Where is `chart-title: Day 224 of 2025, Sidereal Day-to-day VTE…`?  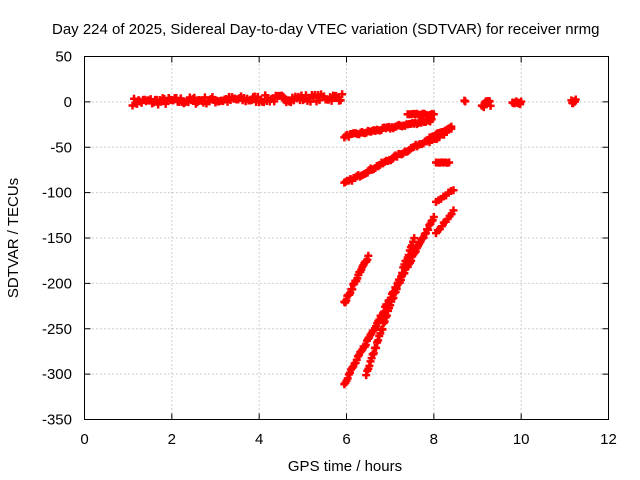
chart-title: Day 224 of 2025, Sidereal Day-to-day VTE… is located at coordinates (325, 29).